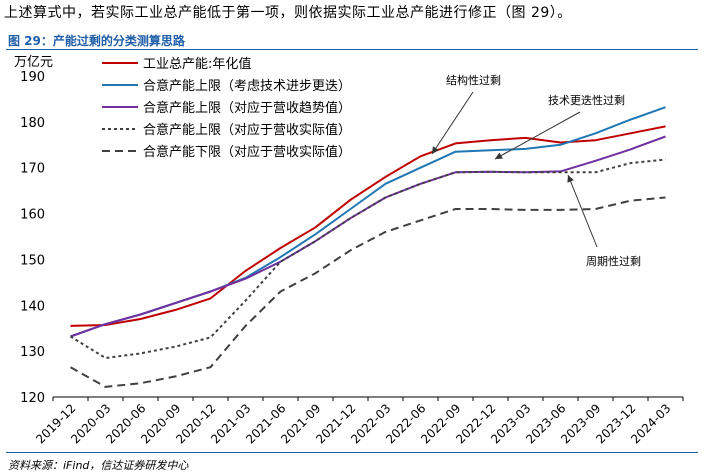 The image size is (706, 474). I want to click on y-tick-label: 140, so click(32, 306).